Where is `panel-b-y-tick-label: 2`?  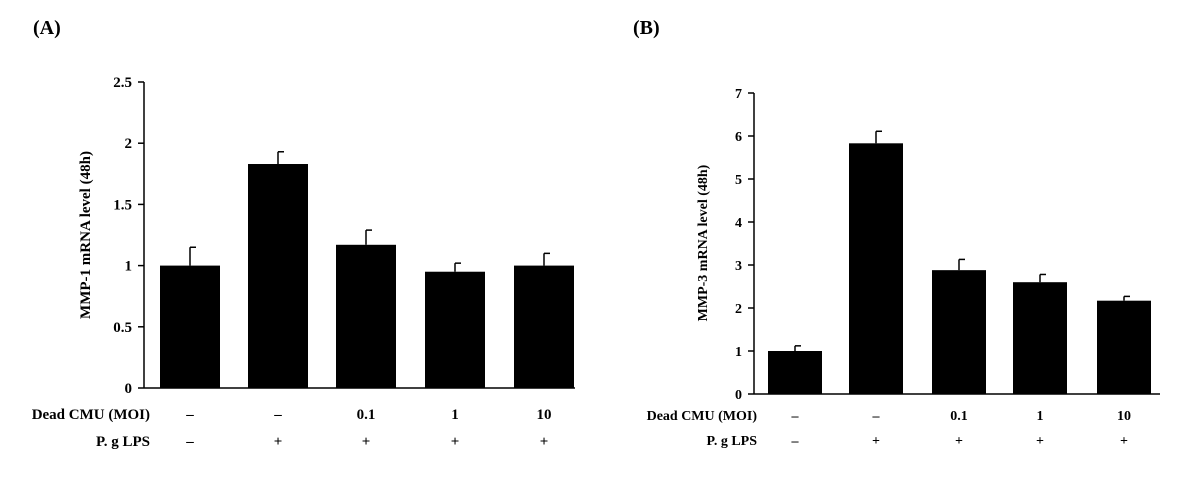
panel-b-y-tick-label: 2 is located at coordinates (738, 309).